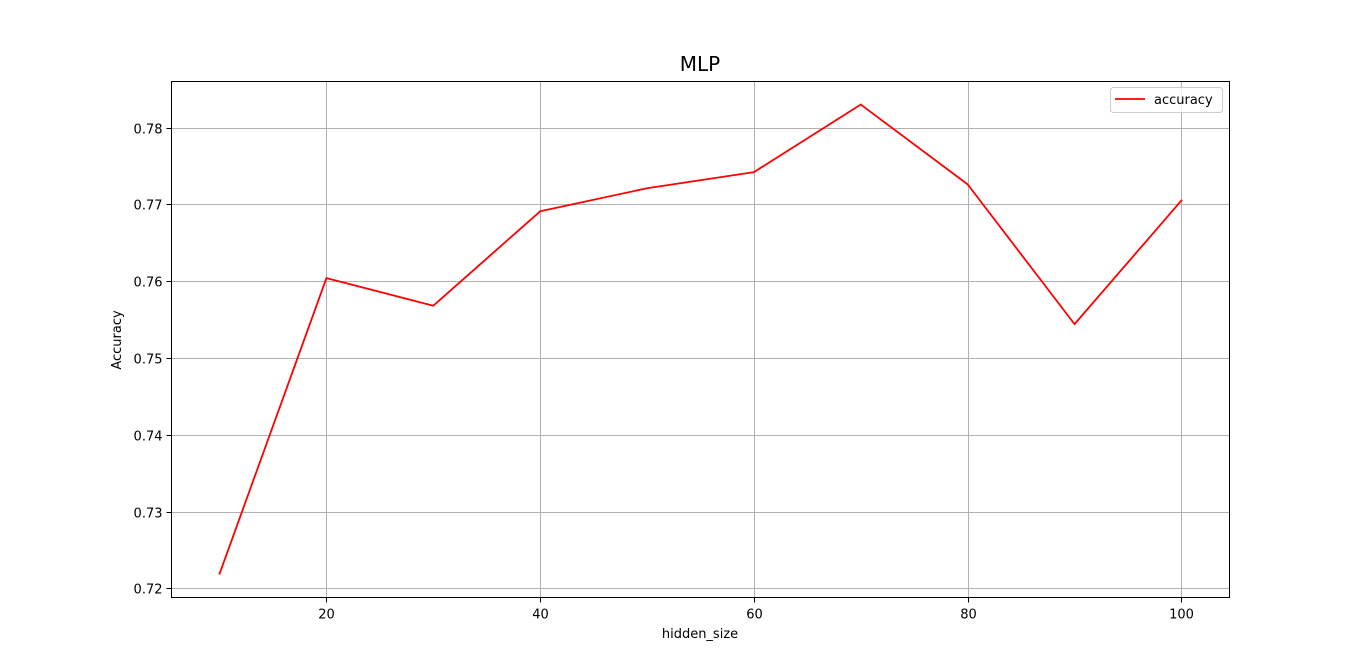 The height and width of the screenshot is (671, 1366). Describe the element at coordinates (1183, 100) in the screenshot. I see `legend-label: accuracy` at that location.